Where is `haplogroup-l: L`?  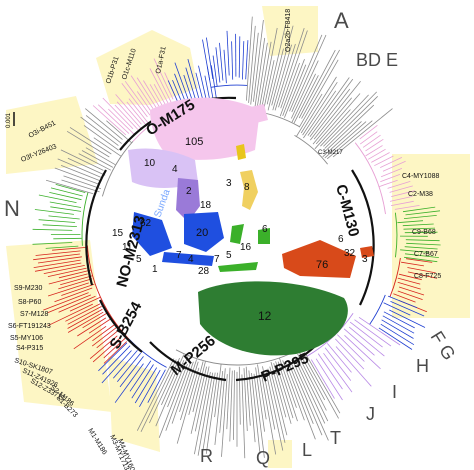
haplogroup-l: L is located at coordinates (307, 450).